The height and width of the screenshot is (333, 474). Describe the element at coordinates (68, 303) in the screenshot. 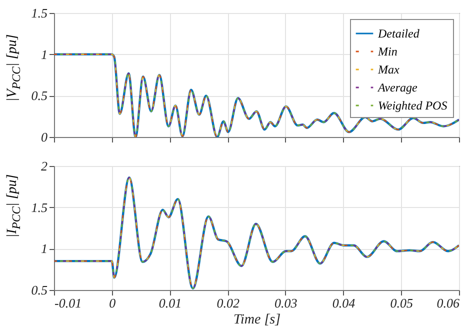

I see `x-tick-label: -0.01` at that location.